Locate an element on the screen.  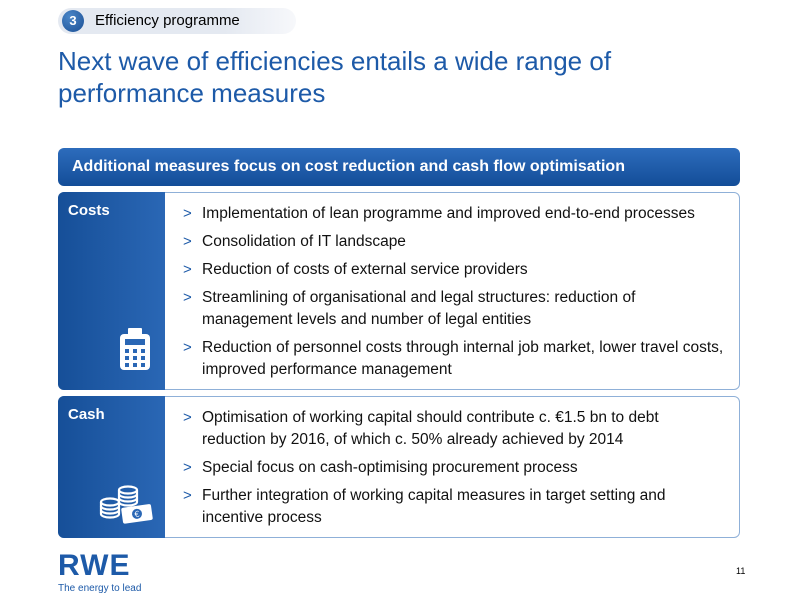
costs-label: Costs is located at coordinates (89, 210).